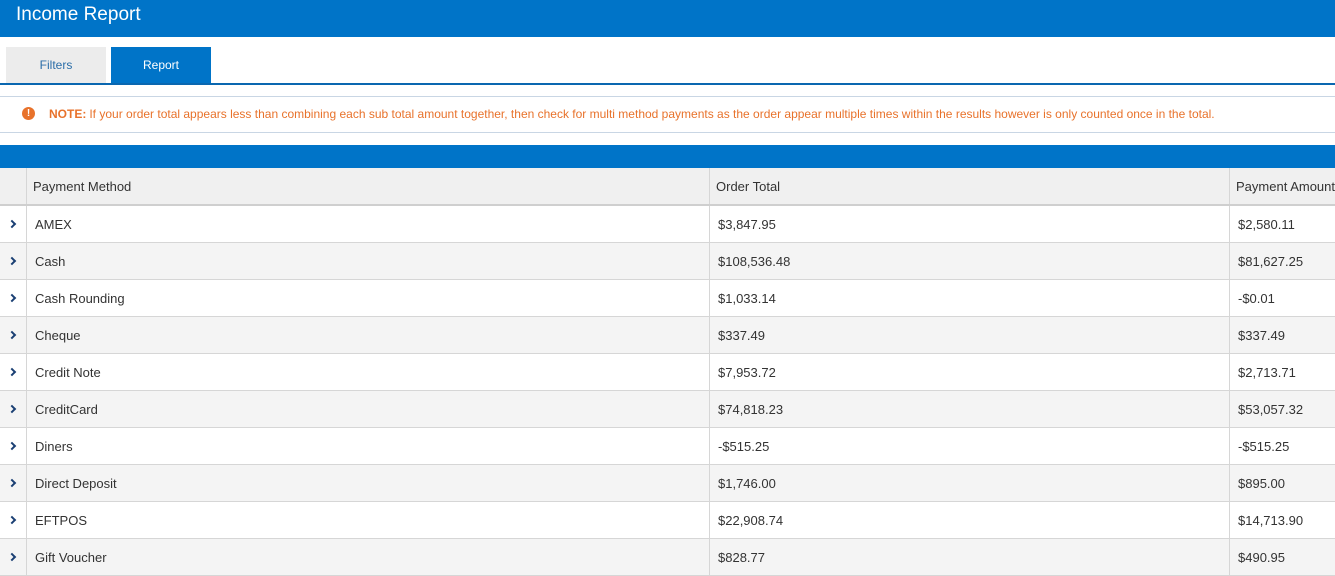 This screenshot has height=576, width=1335. Describe the element at coordinates (970, 483) in the screenshot. I see `order-total-cell: $1,746.00` at that location.